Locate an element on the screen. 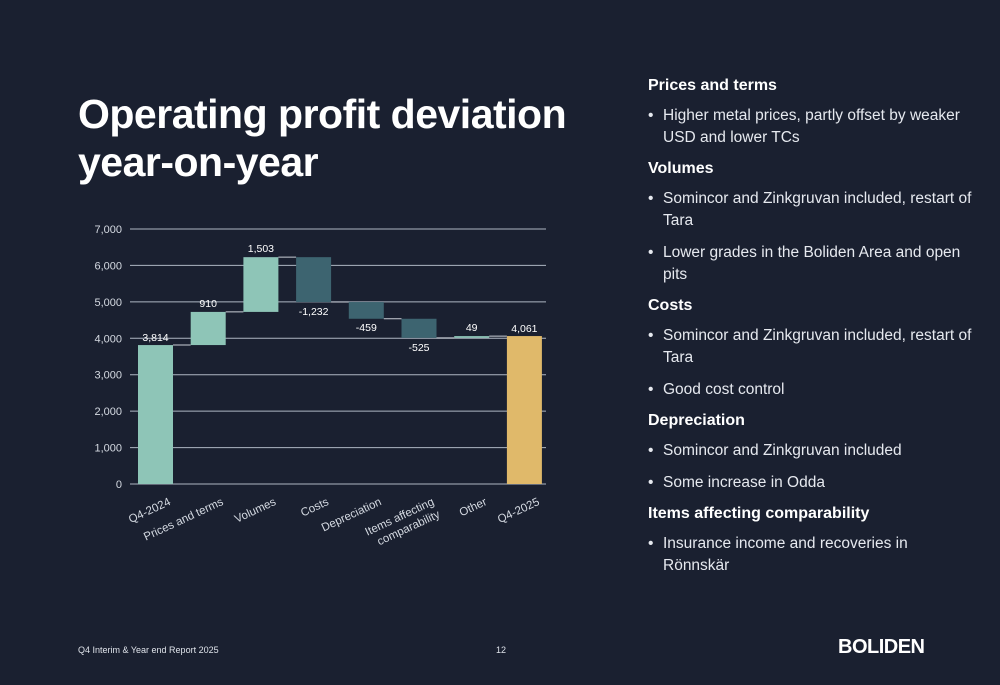 The image size is (1000, 685). x-category-label: Q4-2025 is located at coordinates (519, 511).